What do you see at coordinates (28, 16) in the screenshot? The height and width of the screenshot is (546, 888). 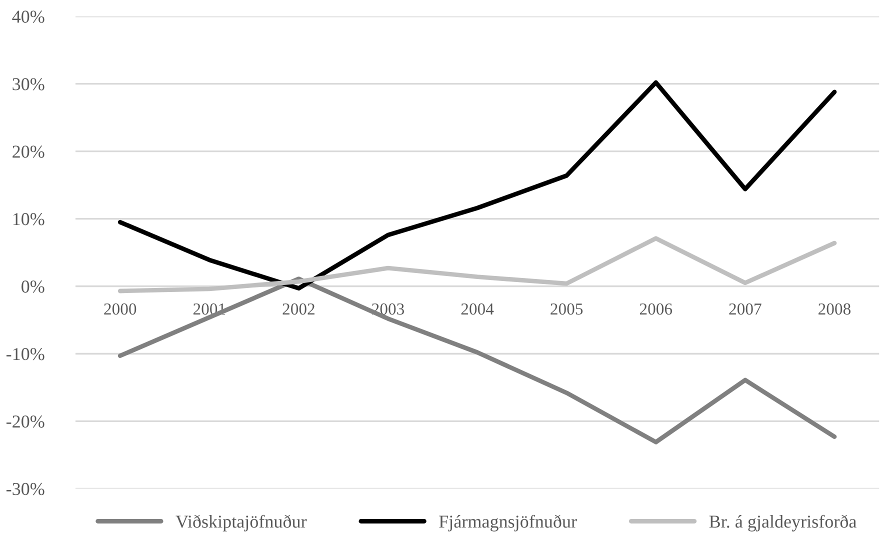 I see `y-tick-label: 40%` at bounding box center [28, 16].